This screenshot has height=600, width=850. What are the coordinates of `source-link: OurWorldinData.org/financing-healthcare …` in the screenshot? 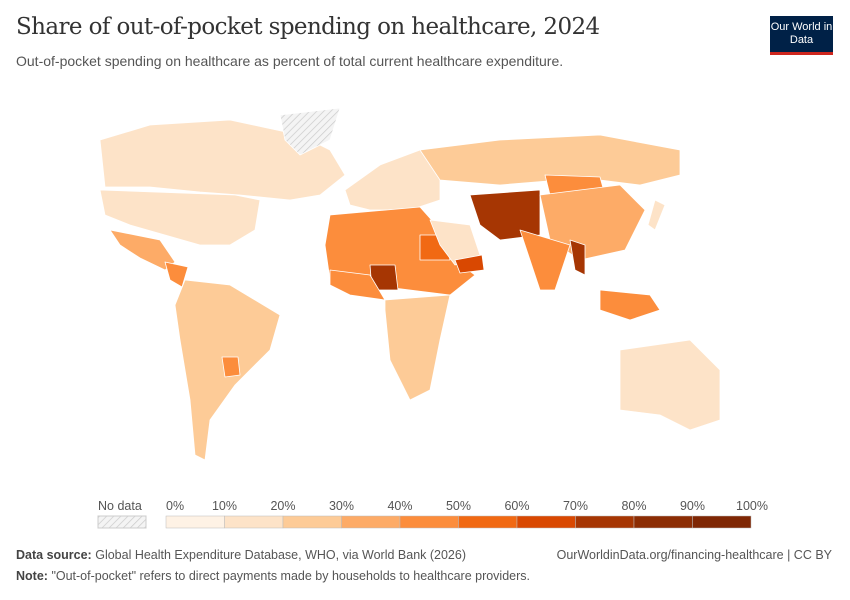 It's located at (694, 555).